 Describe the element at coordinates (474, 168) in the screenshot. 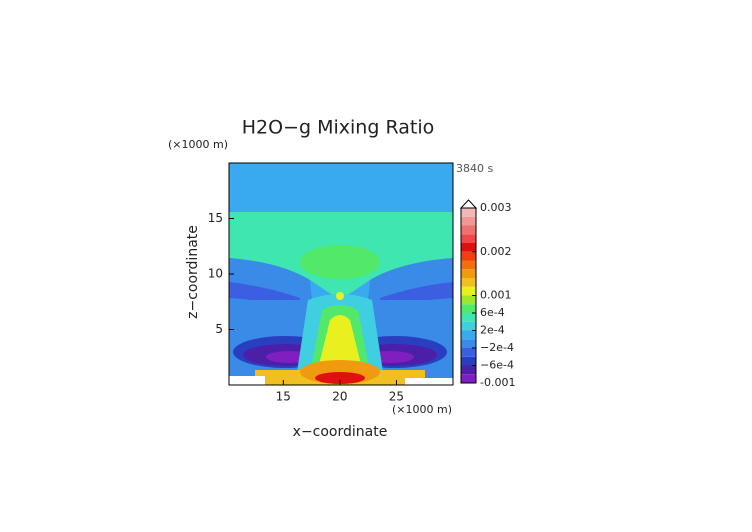

I see `time-label: 3840 s` at that location.